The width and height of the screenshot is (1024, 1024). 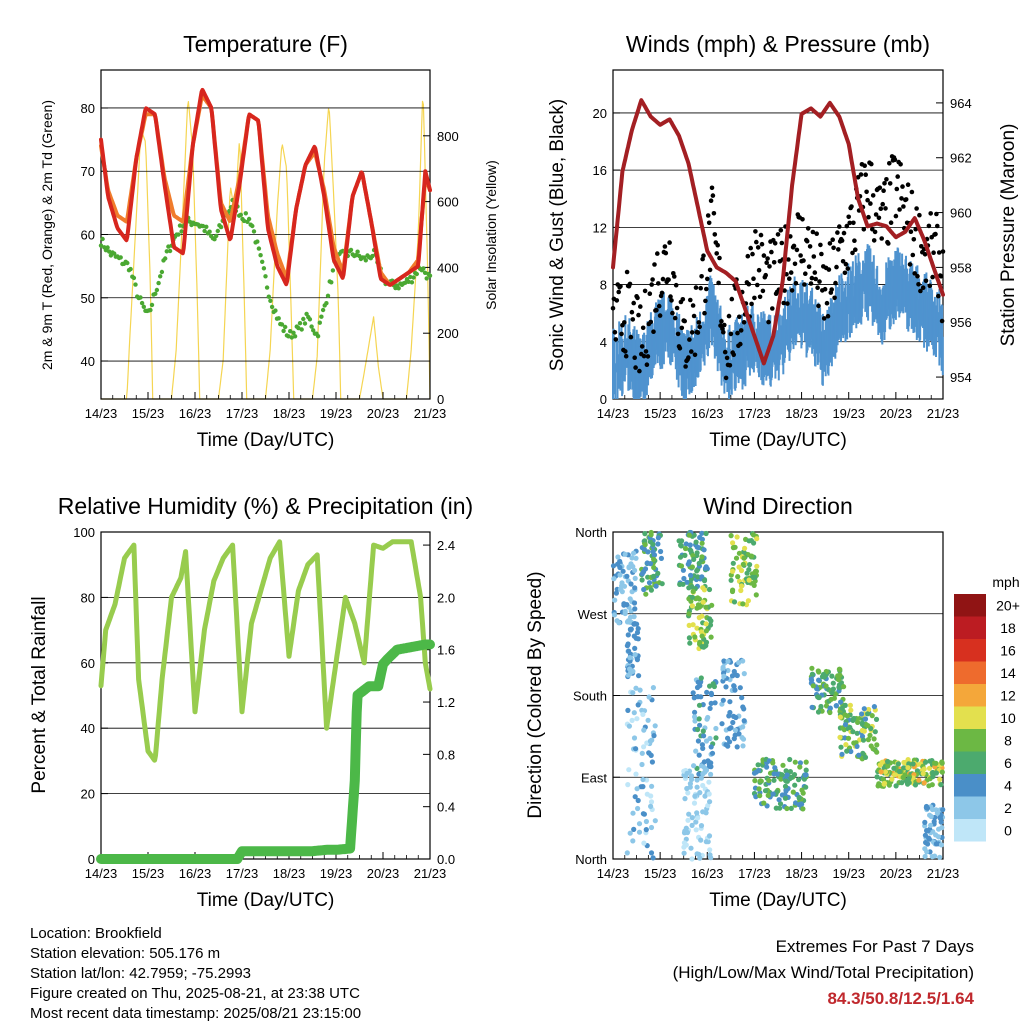 What do you see at coordinates (535, 694) in the screenshot?
I see `y-axis-label: Direction (Colored By Speed)` at bounding box center [535, 694].